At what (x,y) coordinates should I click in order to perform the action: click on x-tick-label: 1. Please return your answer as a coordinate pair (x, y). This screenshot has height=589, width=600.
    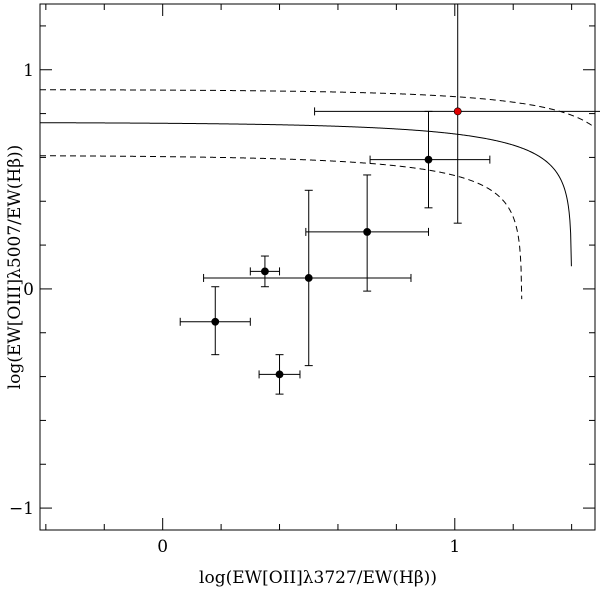
    Looking at the image, I should click on (454, 547).